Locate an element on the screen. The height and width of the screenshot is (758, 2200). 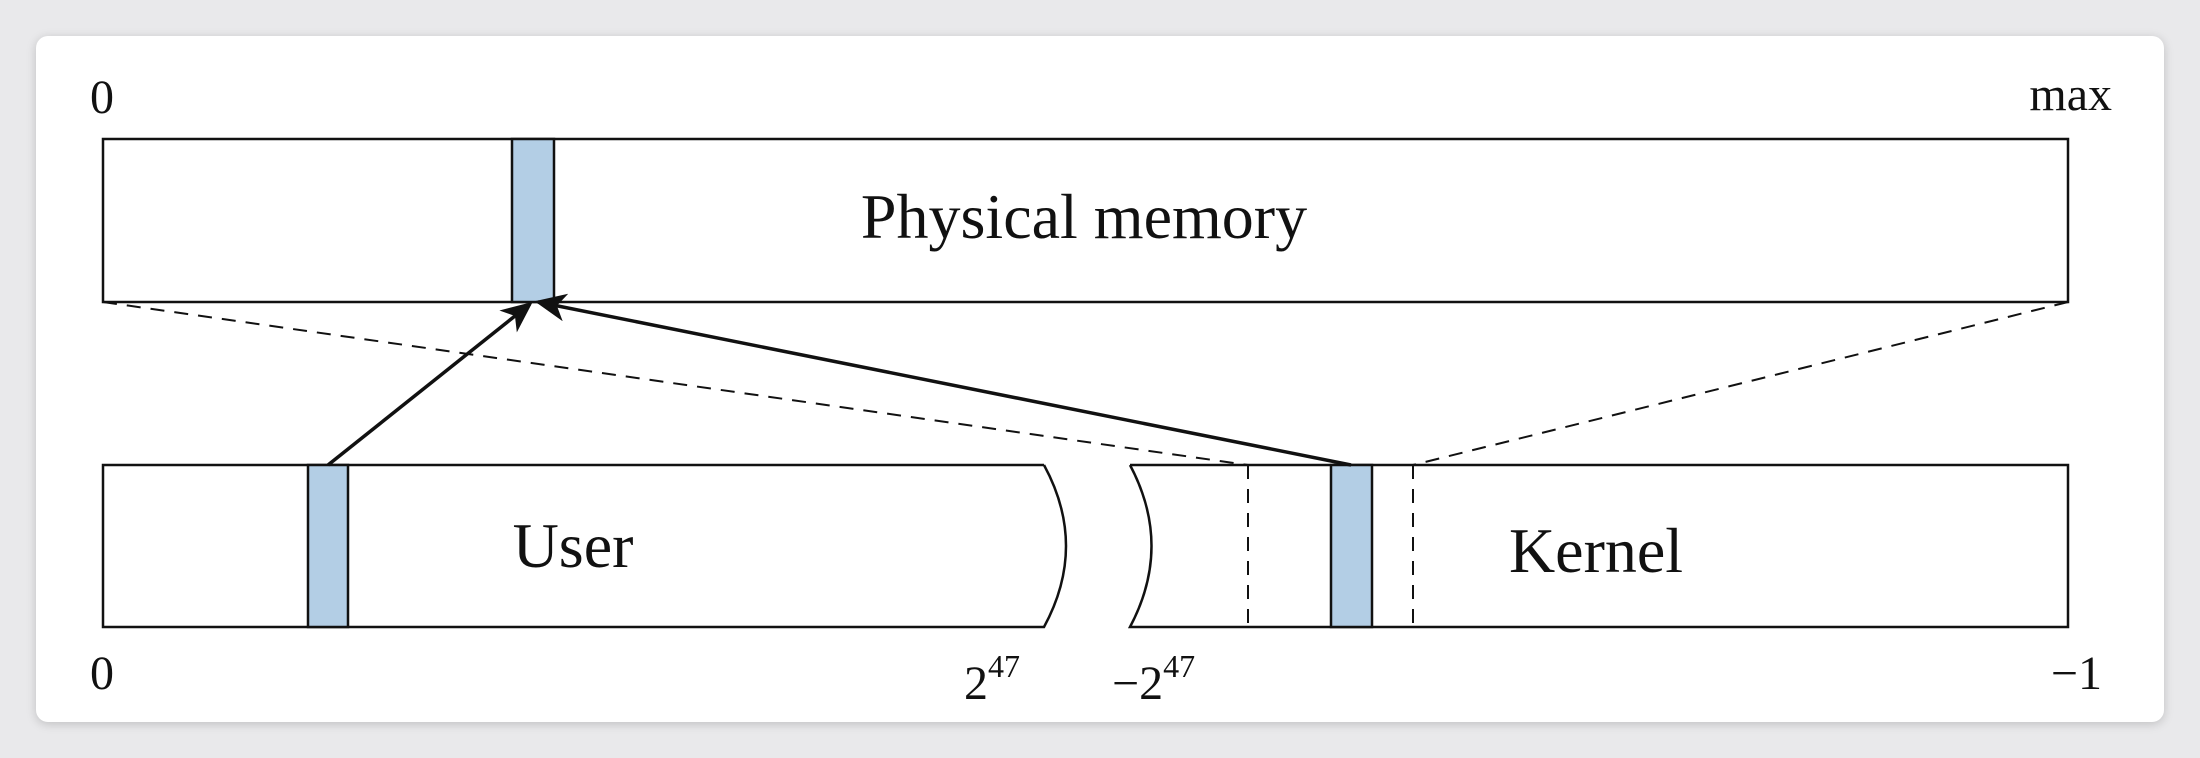
kernel-start-address-label: −247 is located at coordinates (1153, 679).